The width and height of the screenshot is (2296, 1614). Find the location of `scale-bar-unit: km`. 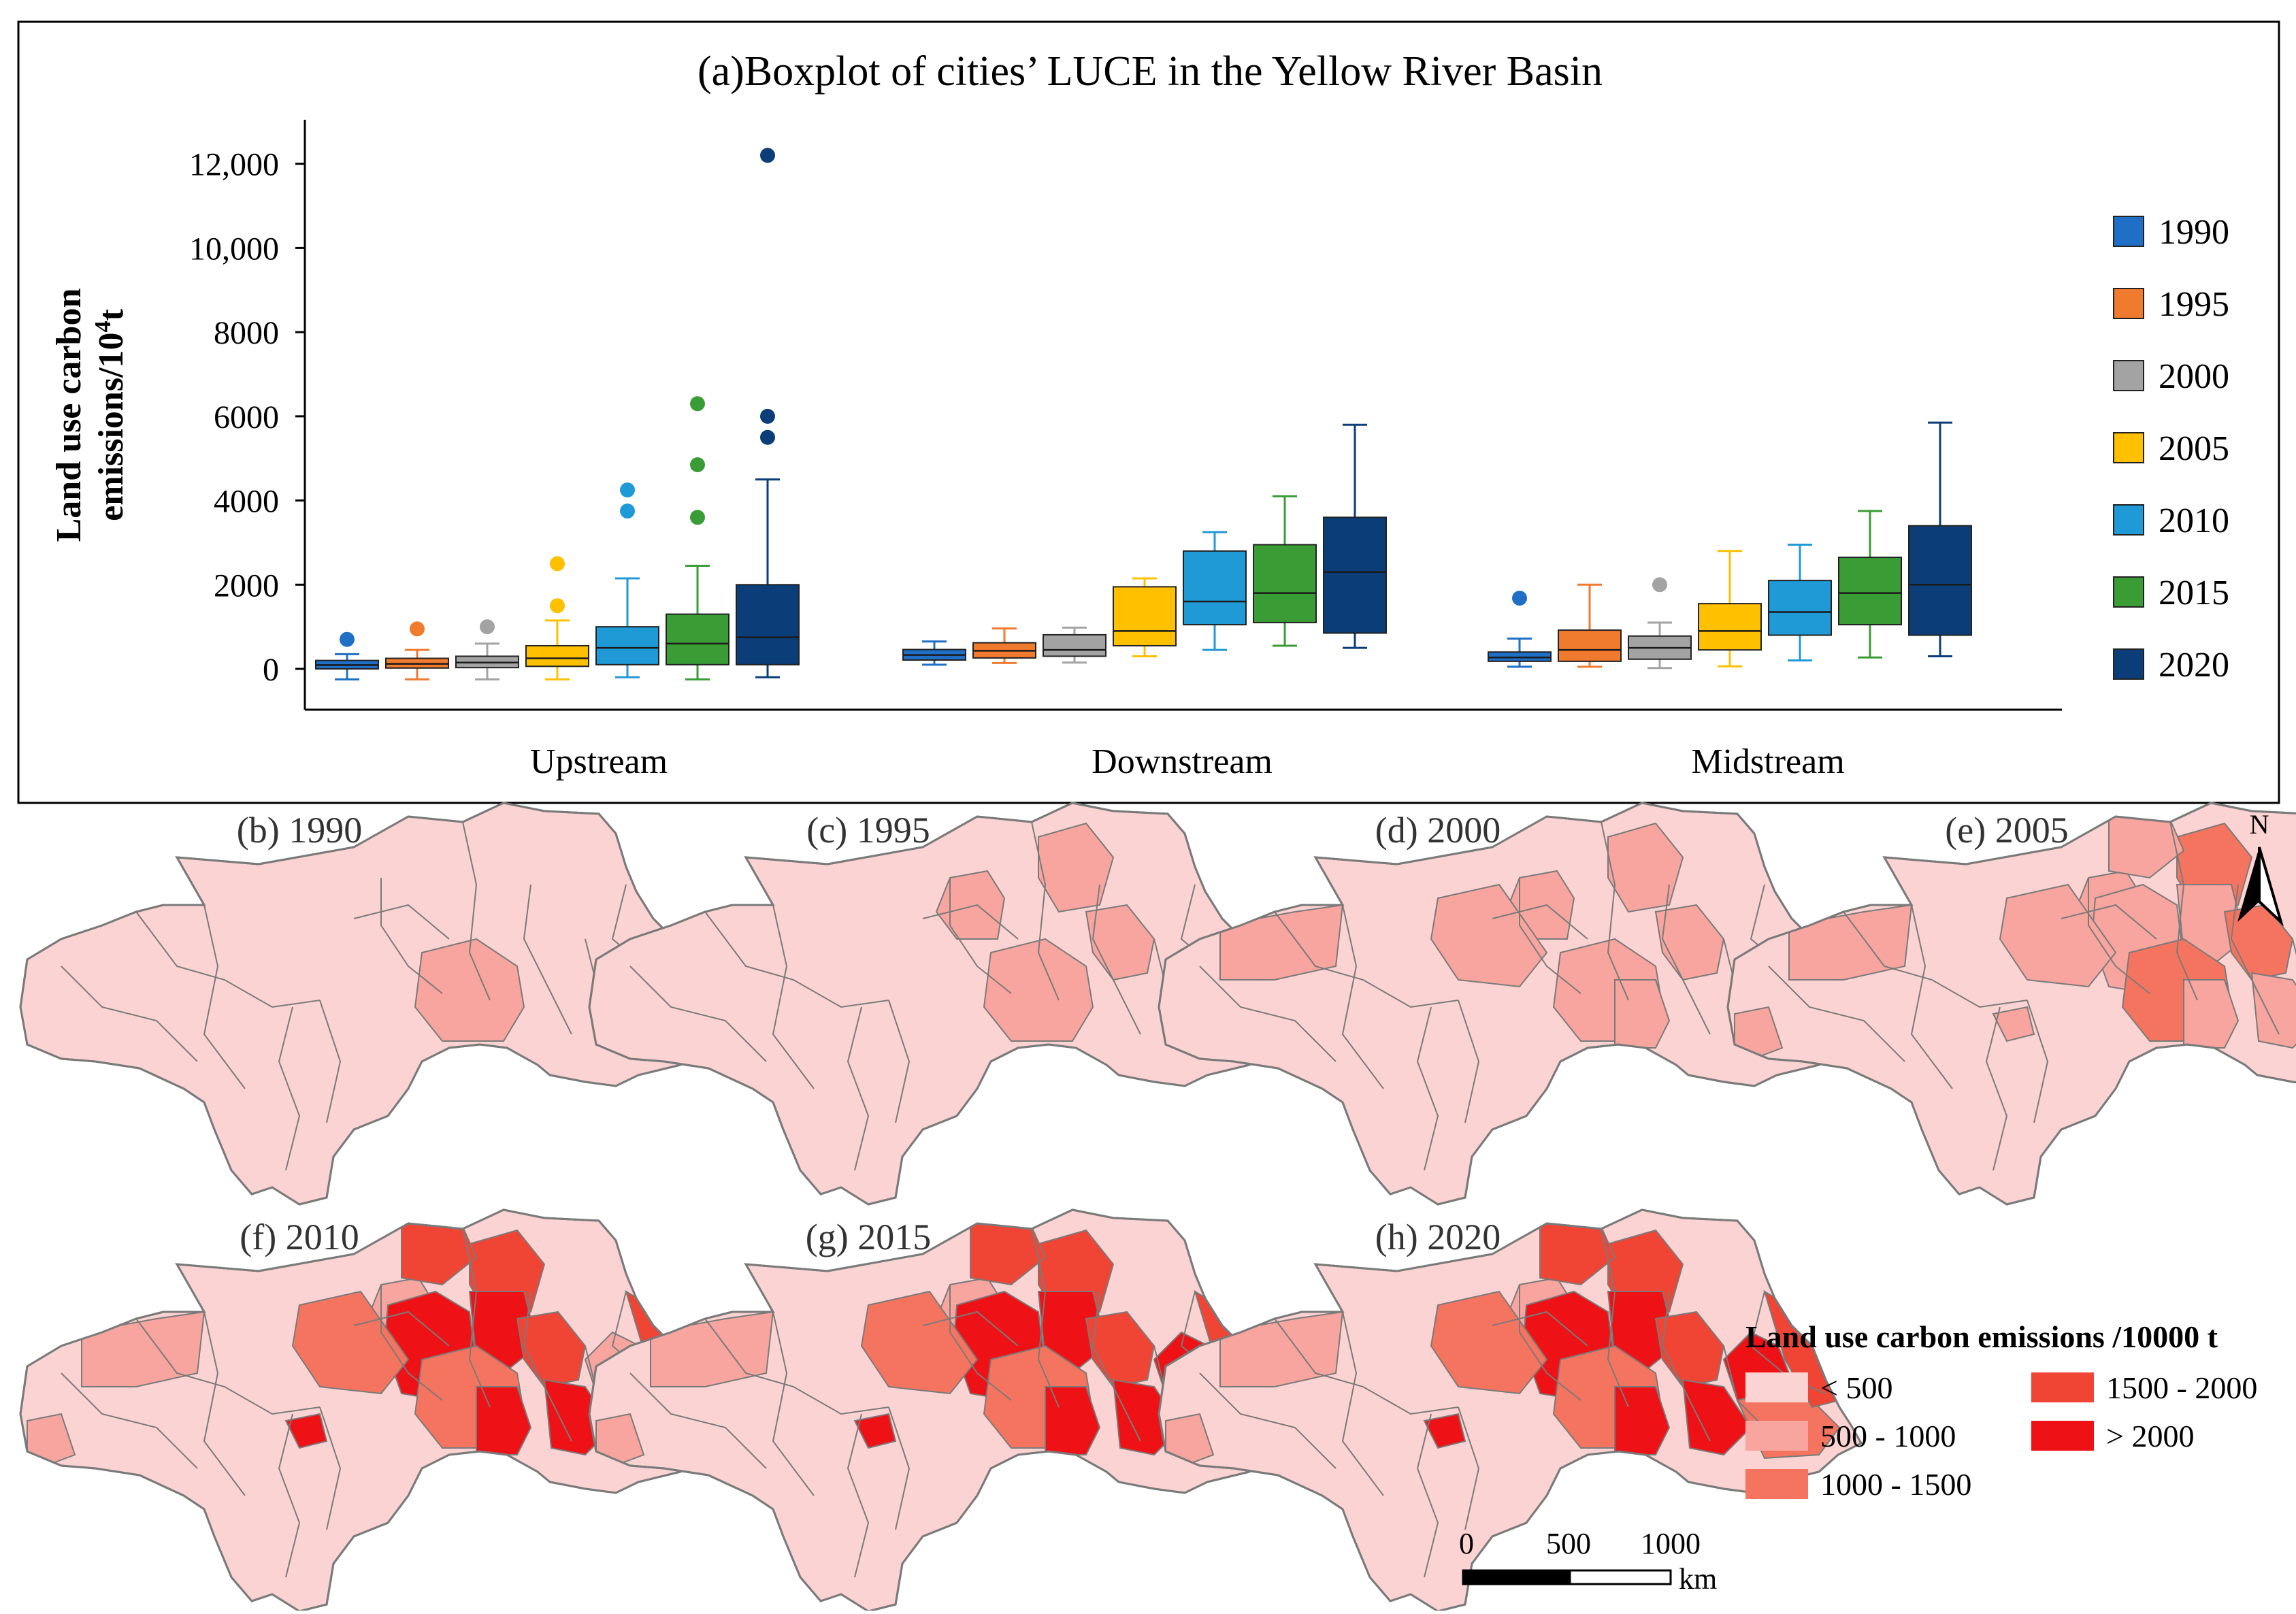

scale-bar-unit: km is located at coordinates (1698, 1579).